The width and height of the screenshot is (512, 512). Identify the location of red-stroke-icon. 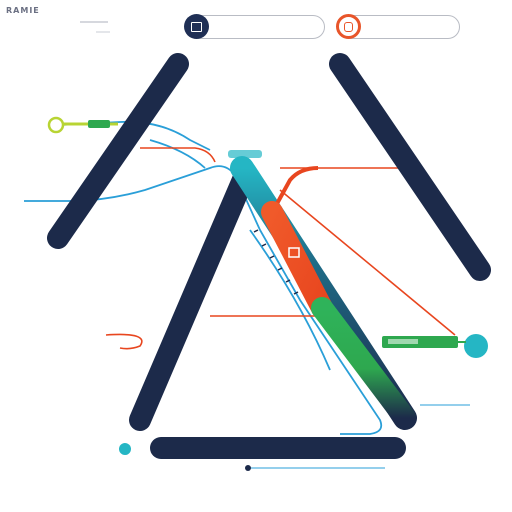
(294, 252).